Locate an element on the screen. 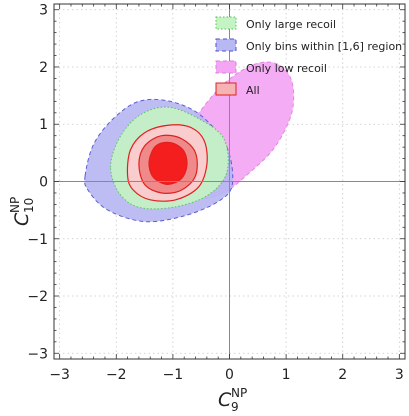 The height and width of the screenshot is (416, 409). y-tick-label: −2 is located at coordinates (37, 297).